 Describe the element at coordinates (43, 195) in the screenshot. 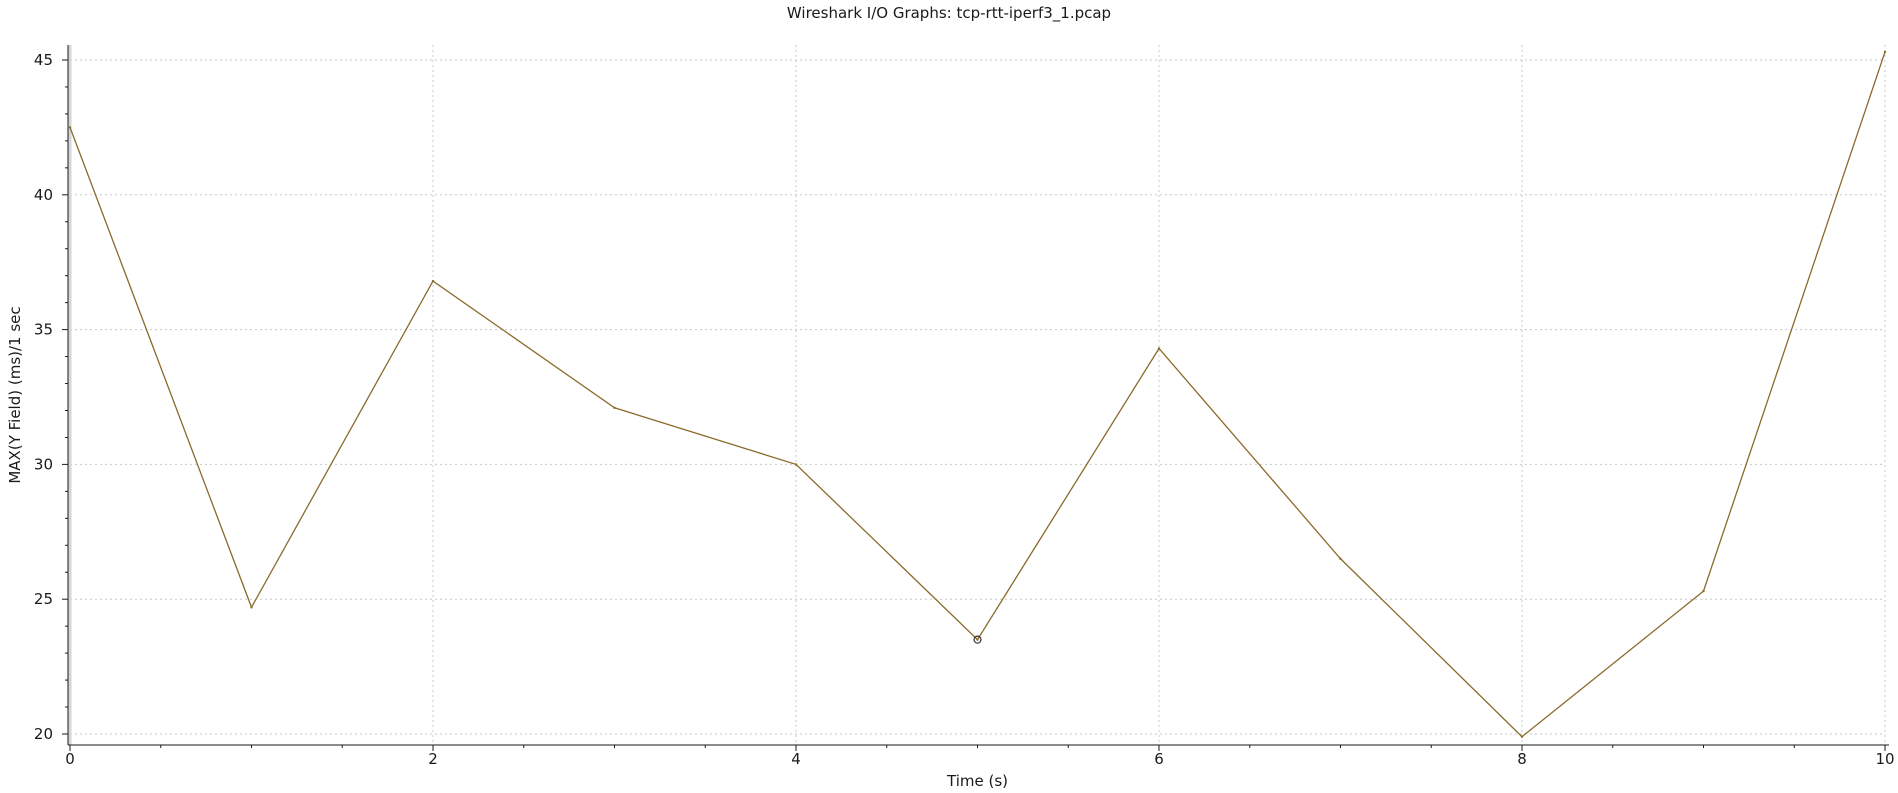

I see `y-tick-label: 40` at that location.